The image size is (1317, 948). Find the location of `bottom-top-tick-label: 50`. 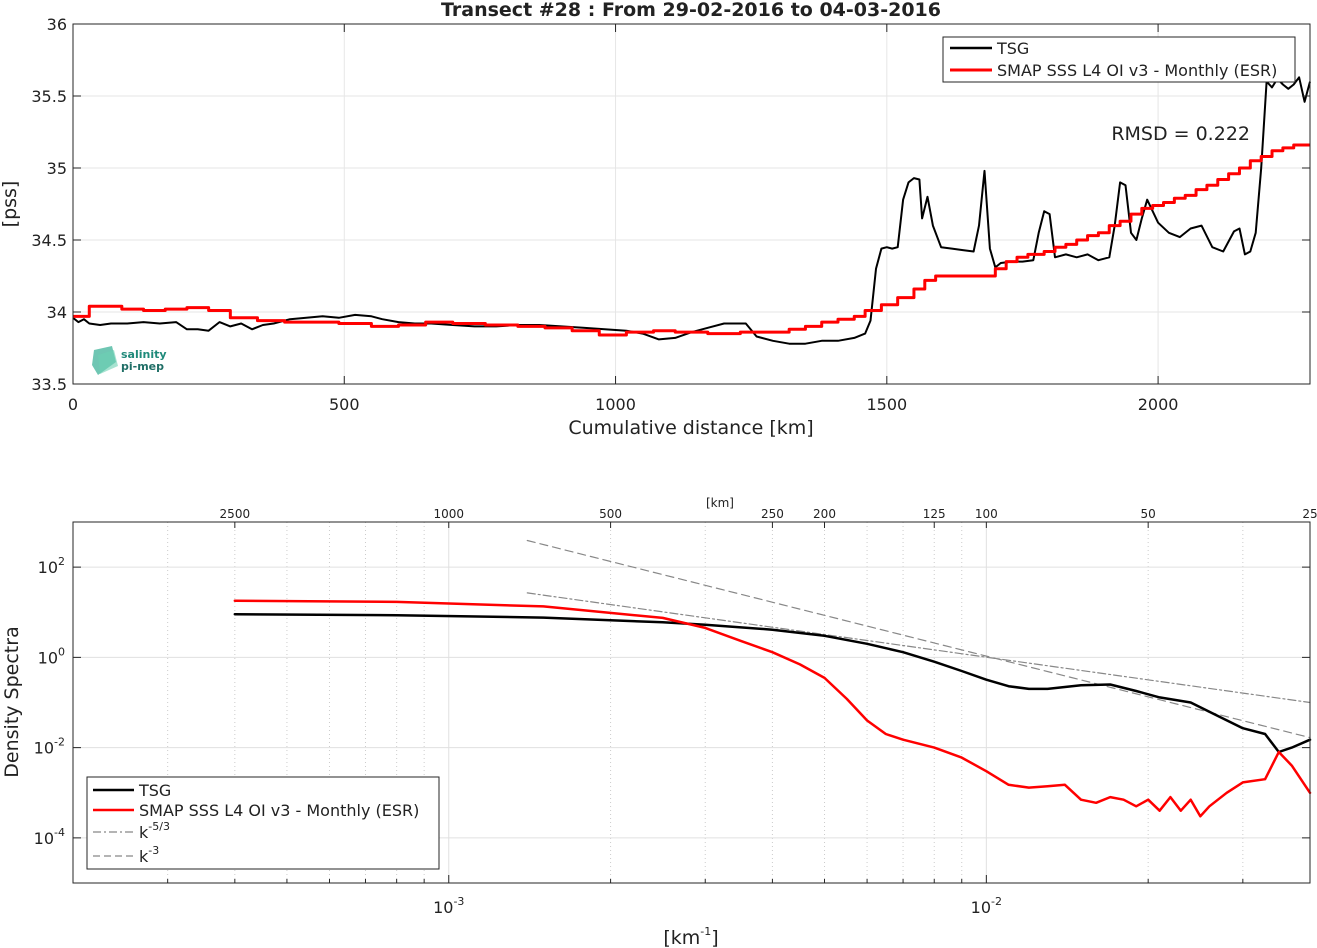

bottom-top-tick-label: 50 is located at coordinates (1148, 514).